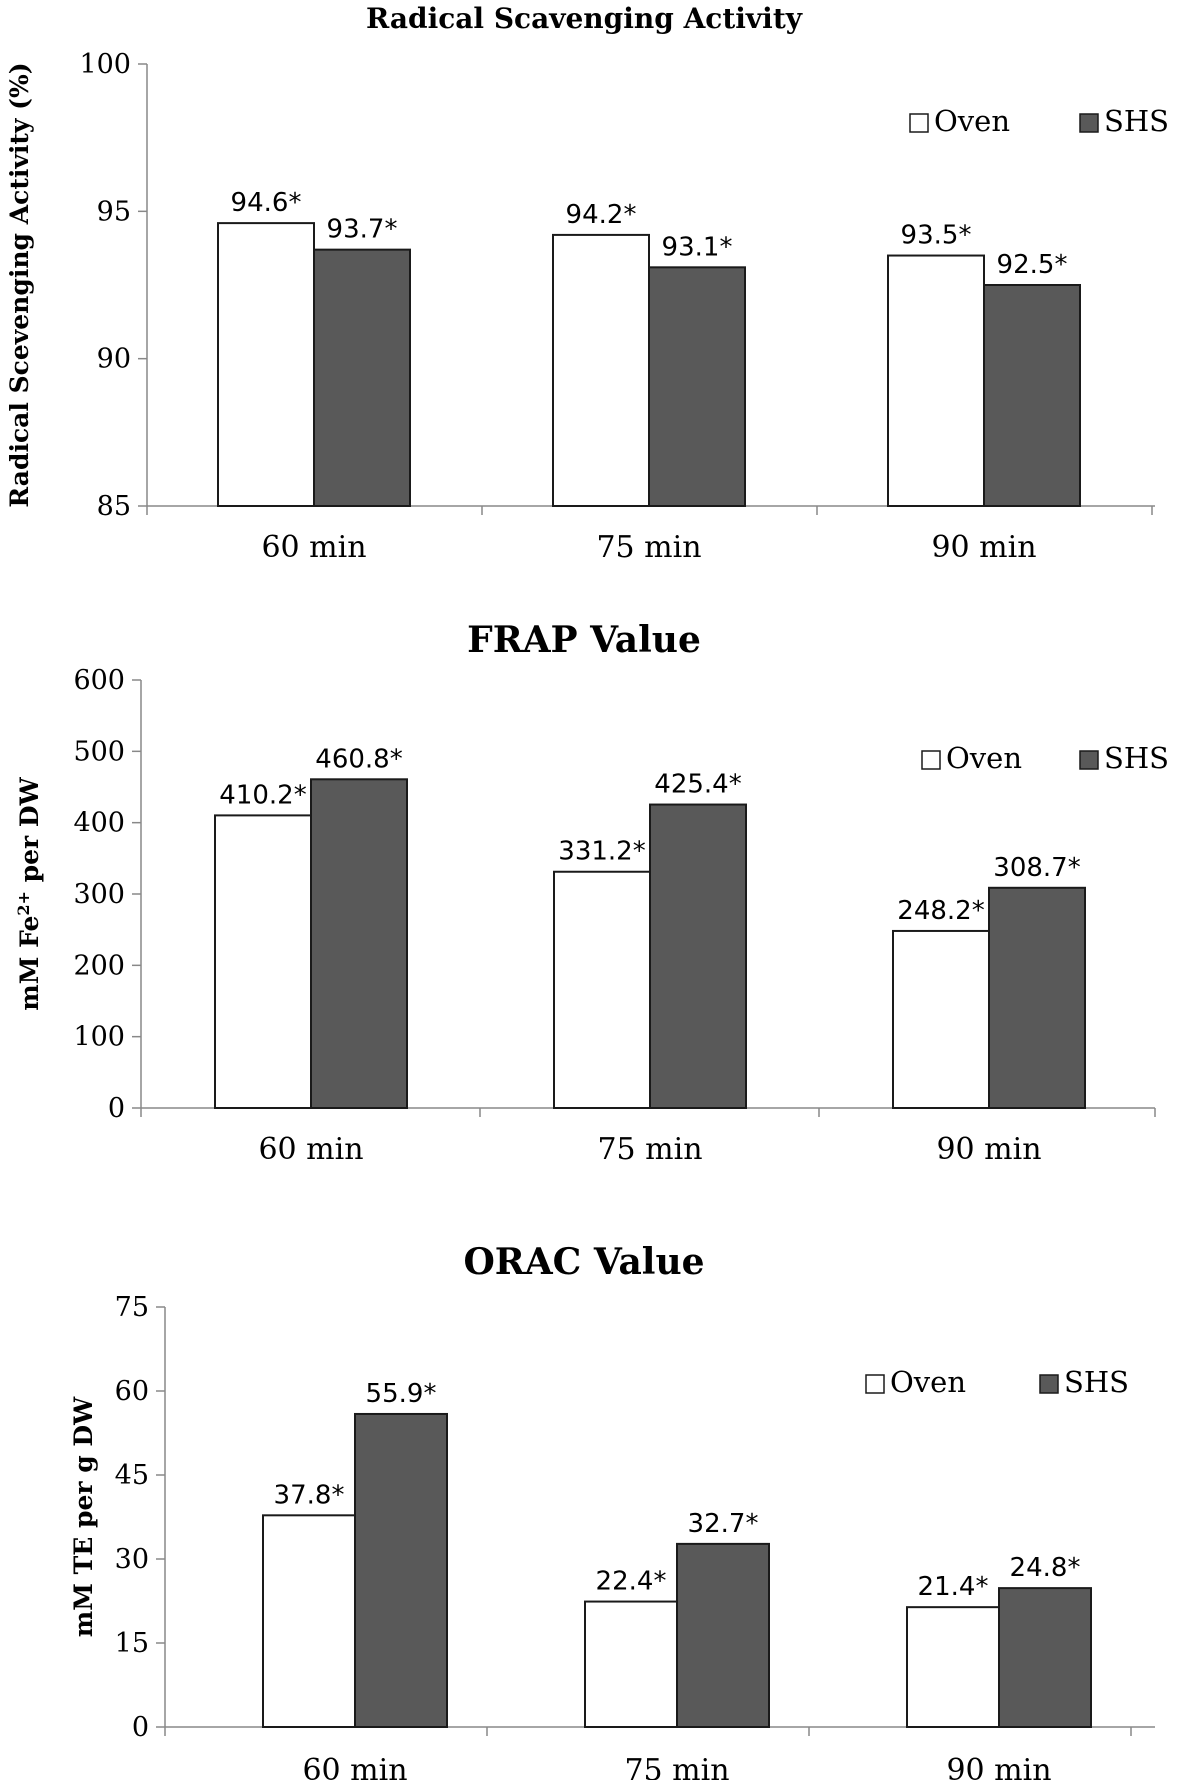  I want to click on y-axis-label-suffix: per DW, so click(29, 833).